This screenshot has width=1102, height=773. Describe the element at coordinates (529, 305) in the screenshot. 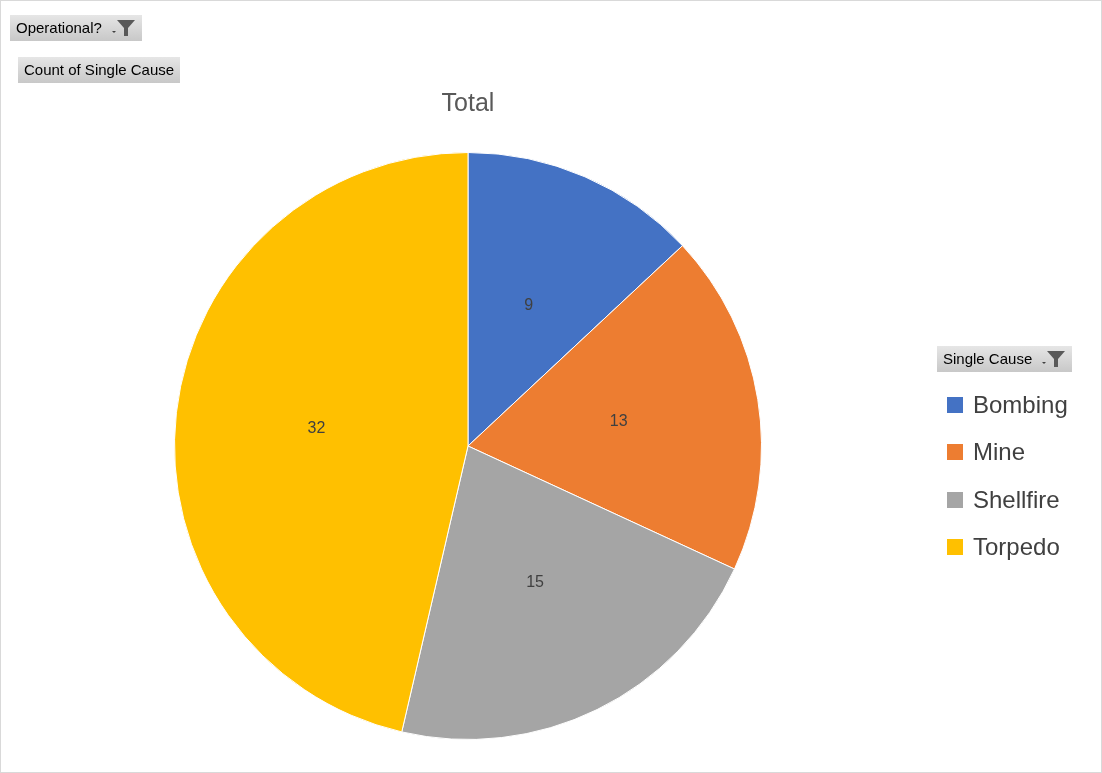

I see `data-label: 9` at that location.